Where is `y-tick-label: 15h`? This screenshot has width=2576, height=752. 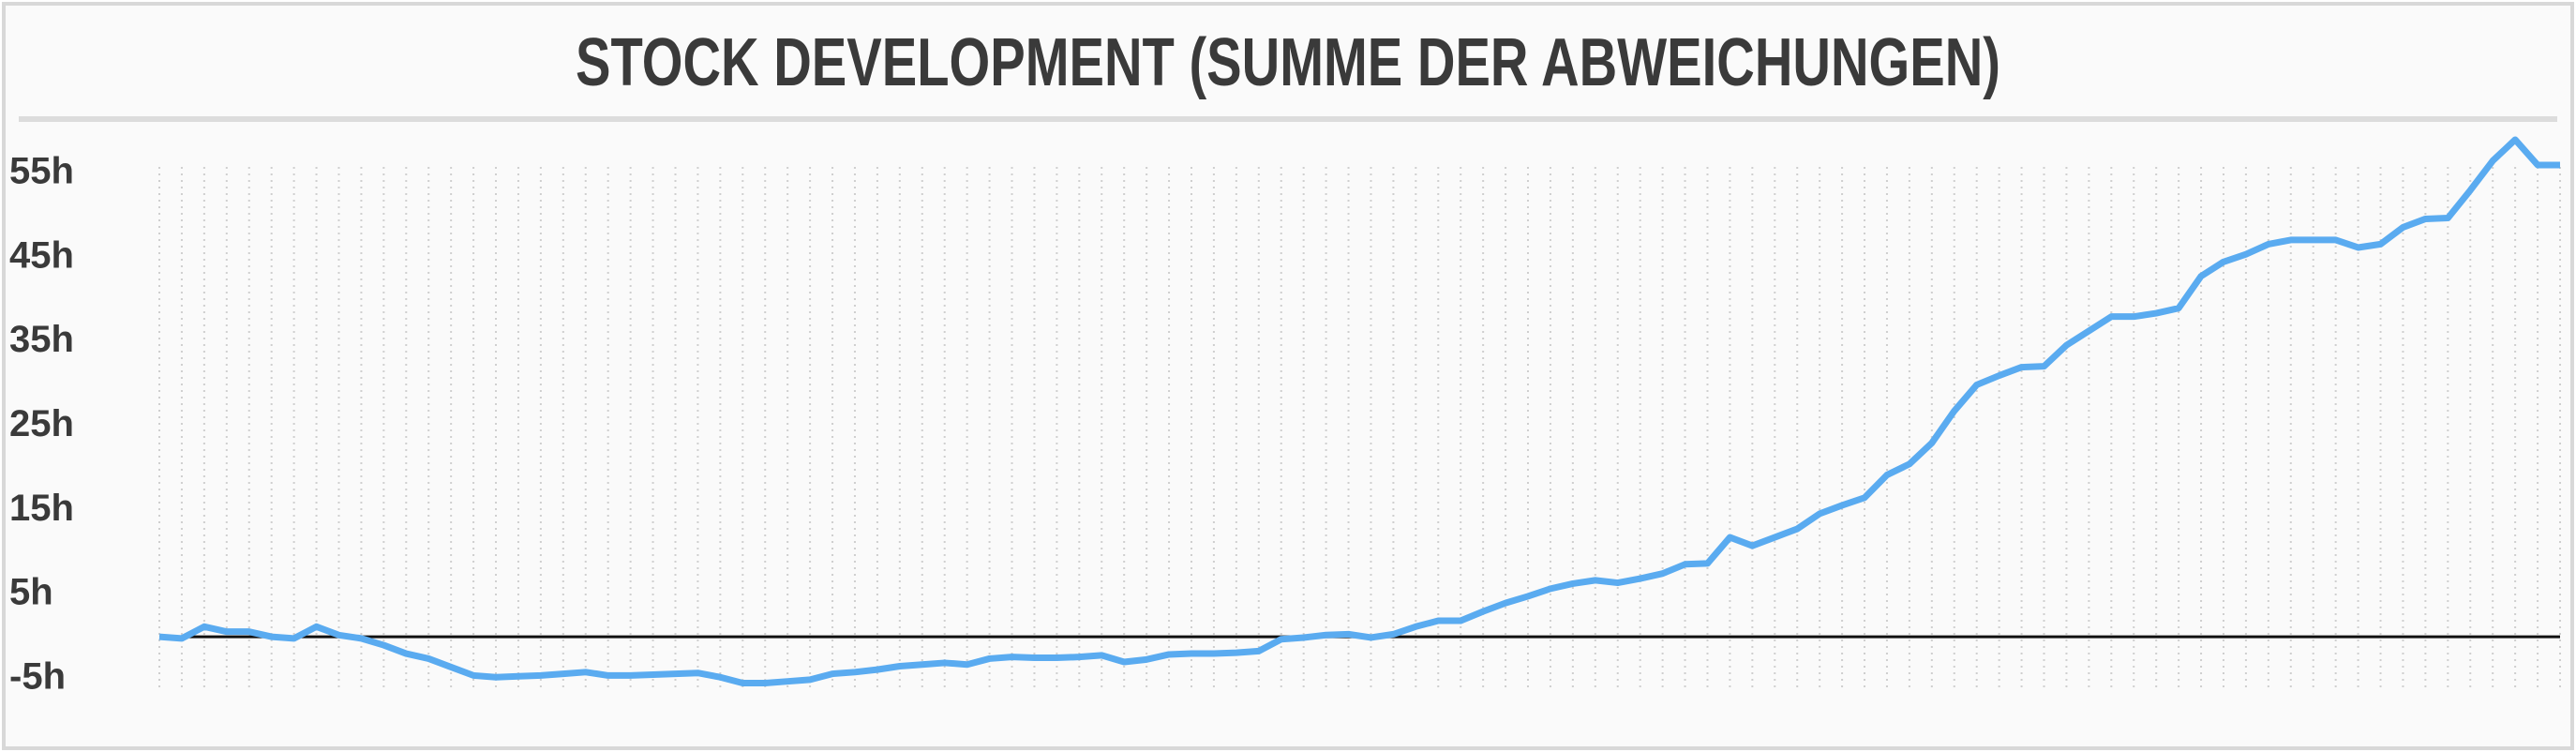 y-tick-label: 15h is located at coordinates (42, 508).